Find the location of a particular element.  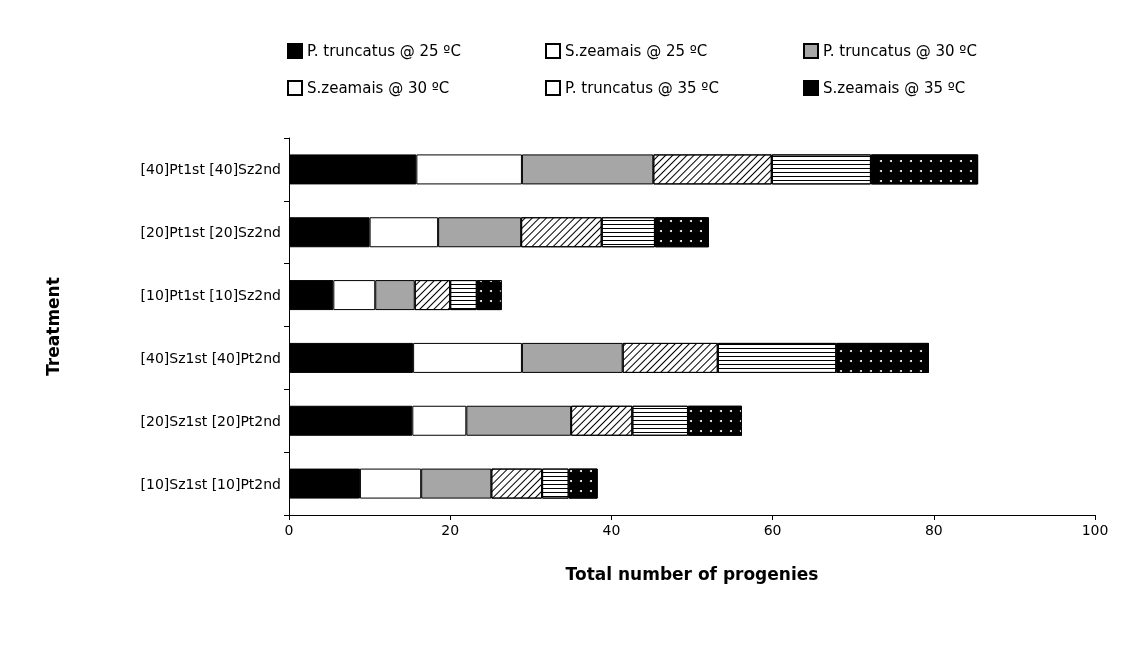

legend-label: S.zeamais @ 35 ºC is located at coordinates (894, 88).